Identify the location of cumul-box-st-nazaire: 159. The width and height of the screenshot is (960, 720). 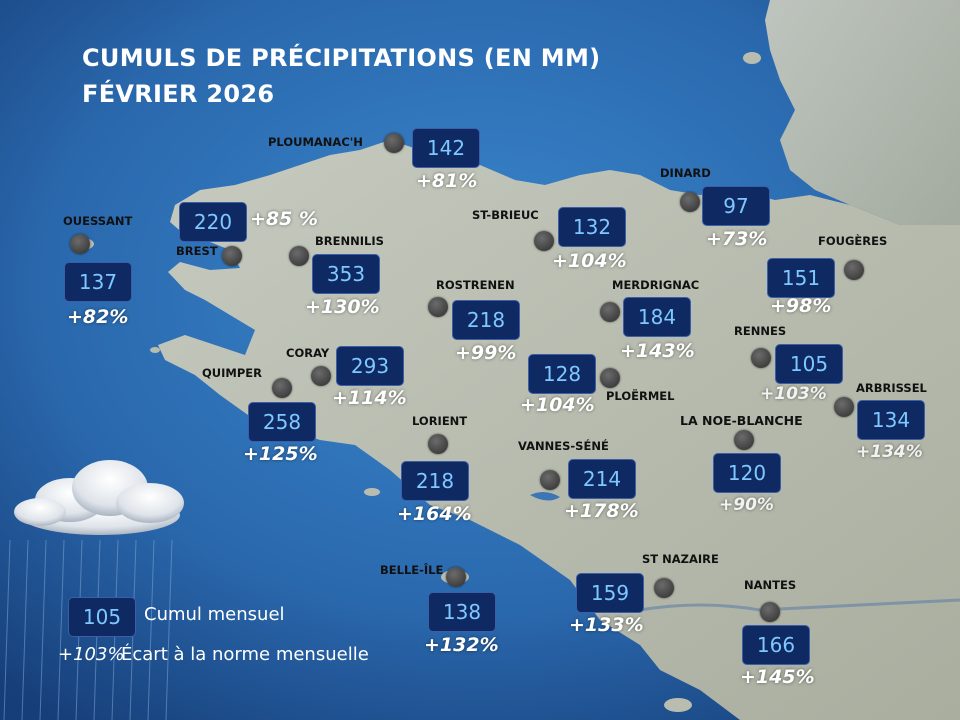
(610, 593).